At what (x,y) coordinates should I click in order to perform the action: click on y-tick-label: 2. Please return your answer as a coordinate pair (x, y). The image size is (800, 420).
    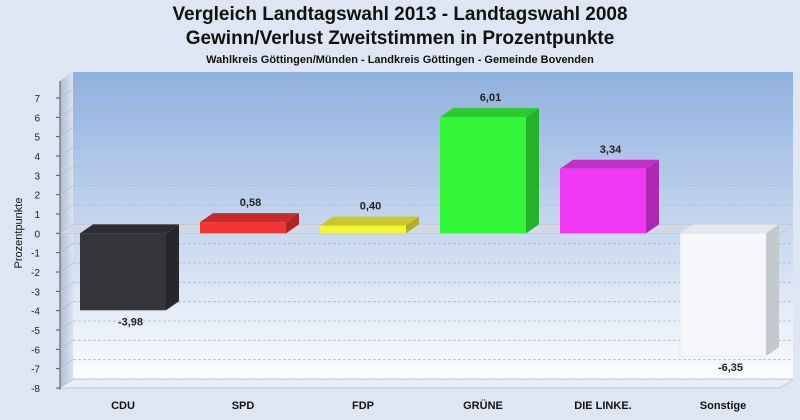
    Looking at the image, I should click on (37, 196).